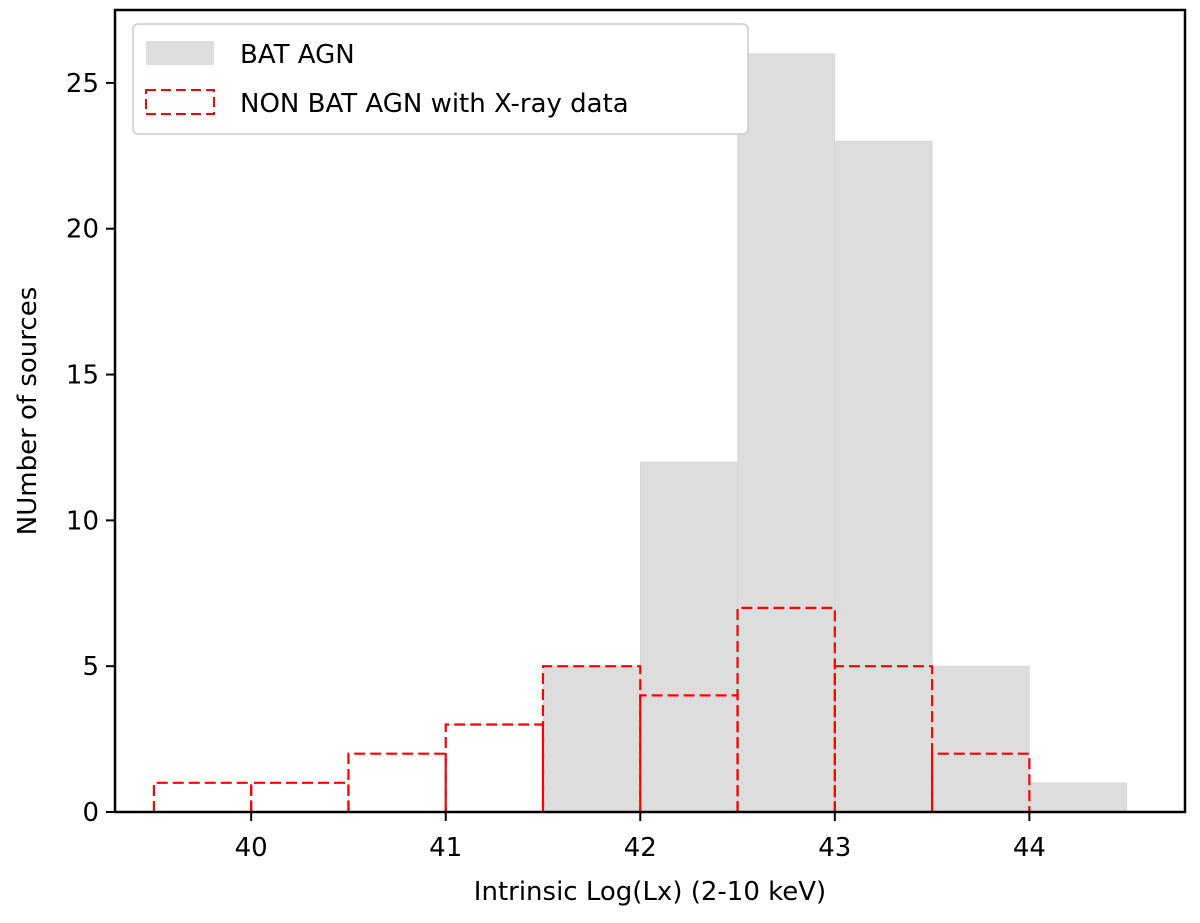 The image size is (1200, 923). What do you see at coordinates (434, 104) in the screenshot?
I see `legend-label-non-bat-agn: NON BAT AGN with X-ray data` at bounding box center [434, 104].